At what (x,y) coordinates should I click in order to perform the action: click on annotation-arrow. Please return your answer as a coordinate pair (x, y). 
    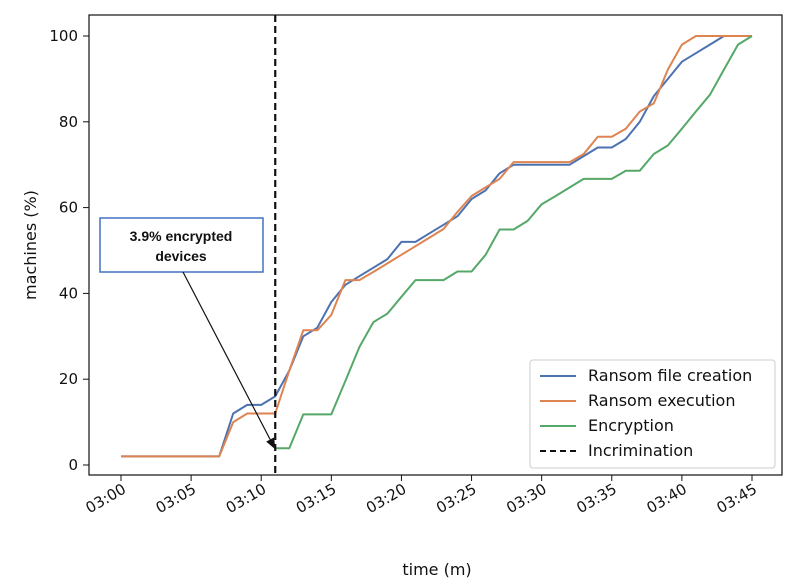
    Looking at the image, I should click on (226, 355).